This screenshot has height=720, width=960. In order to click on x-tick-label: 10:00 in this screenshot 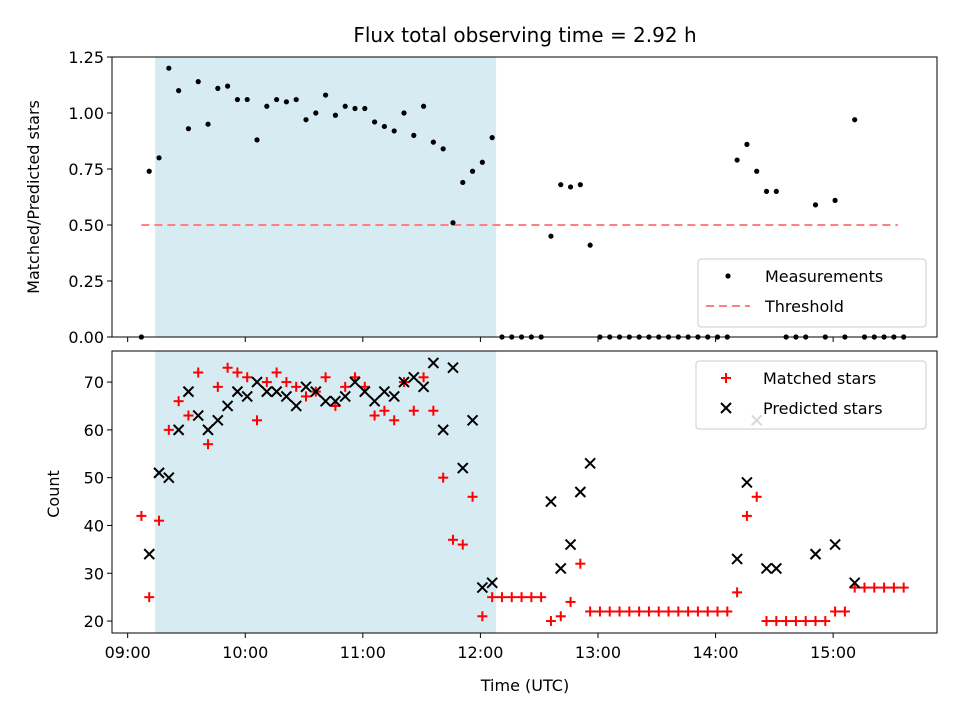, I will do `click(245, 652)`.